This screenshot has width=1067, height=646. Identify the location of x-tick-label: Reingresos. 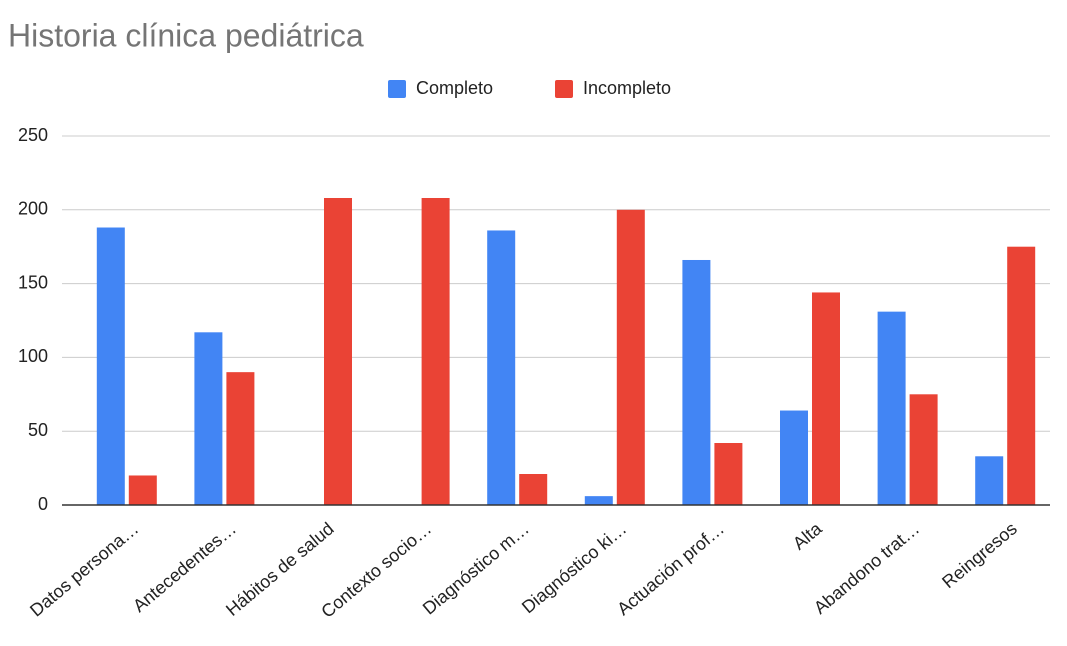
(979, 555).